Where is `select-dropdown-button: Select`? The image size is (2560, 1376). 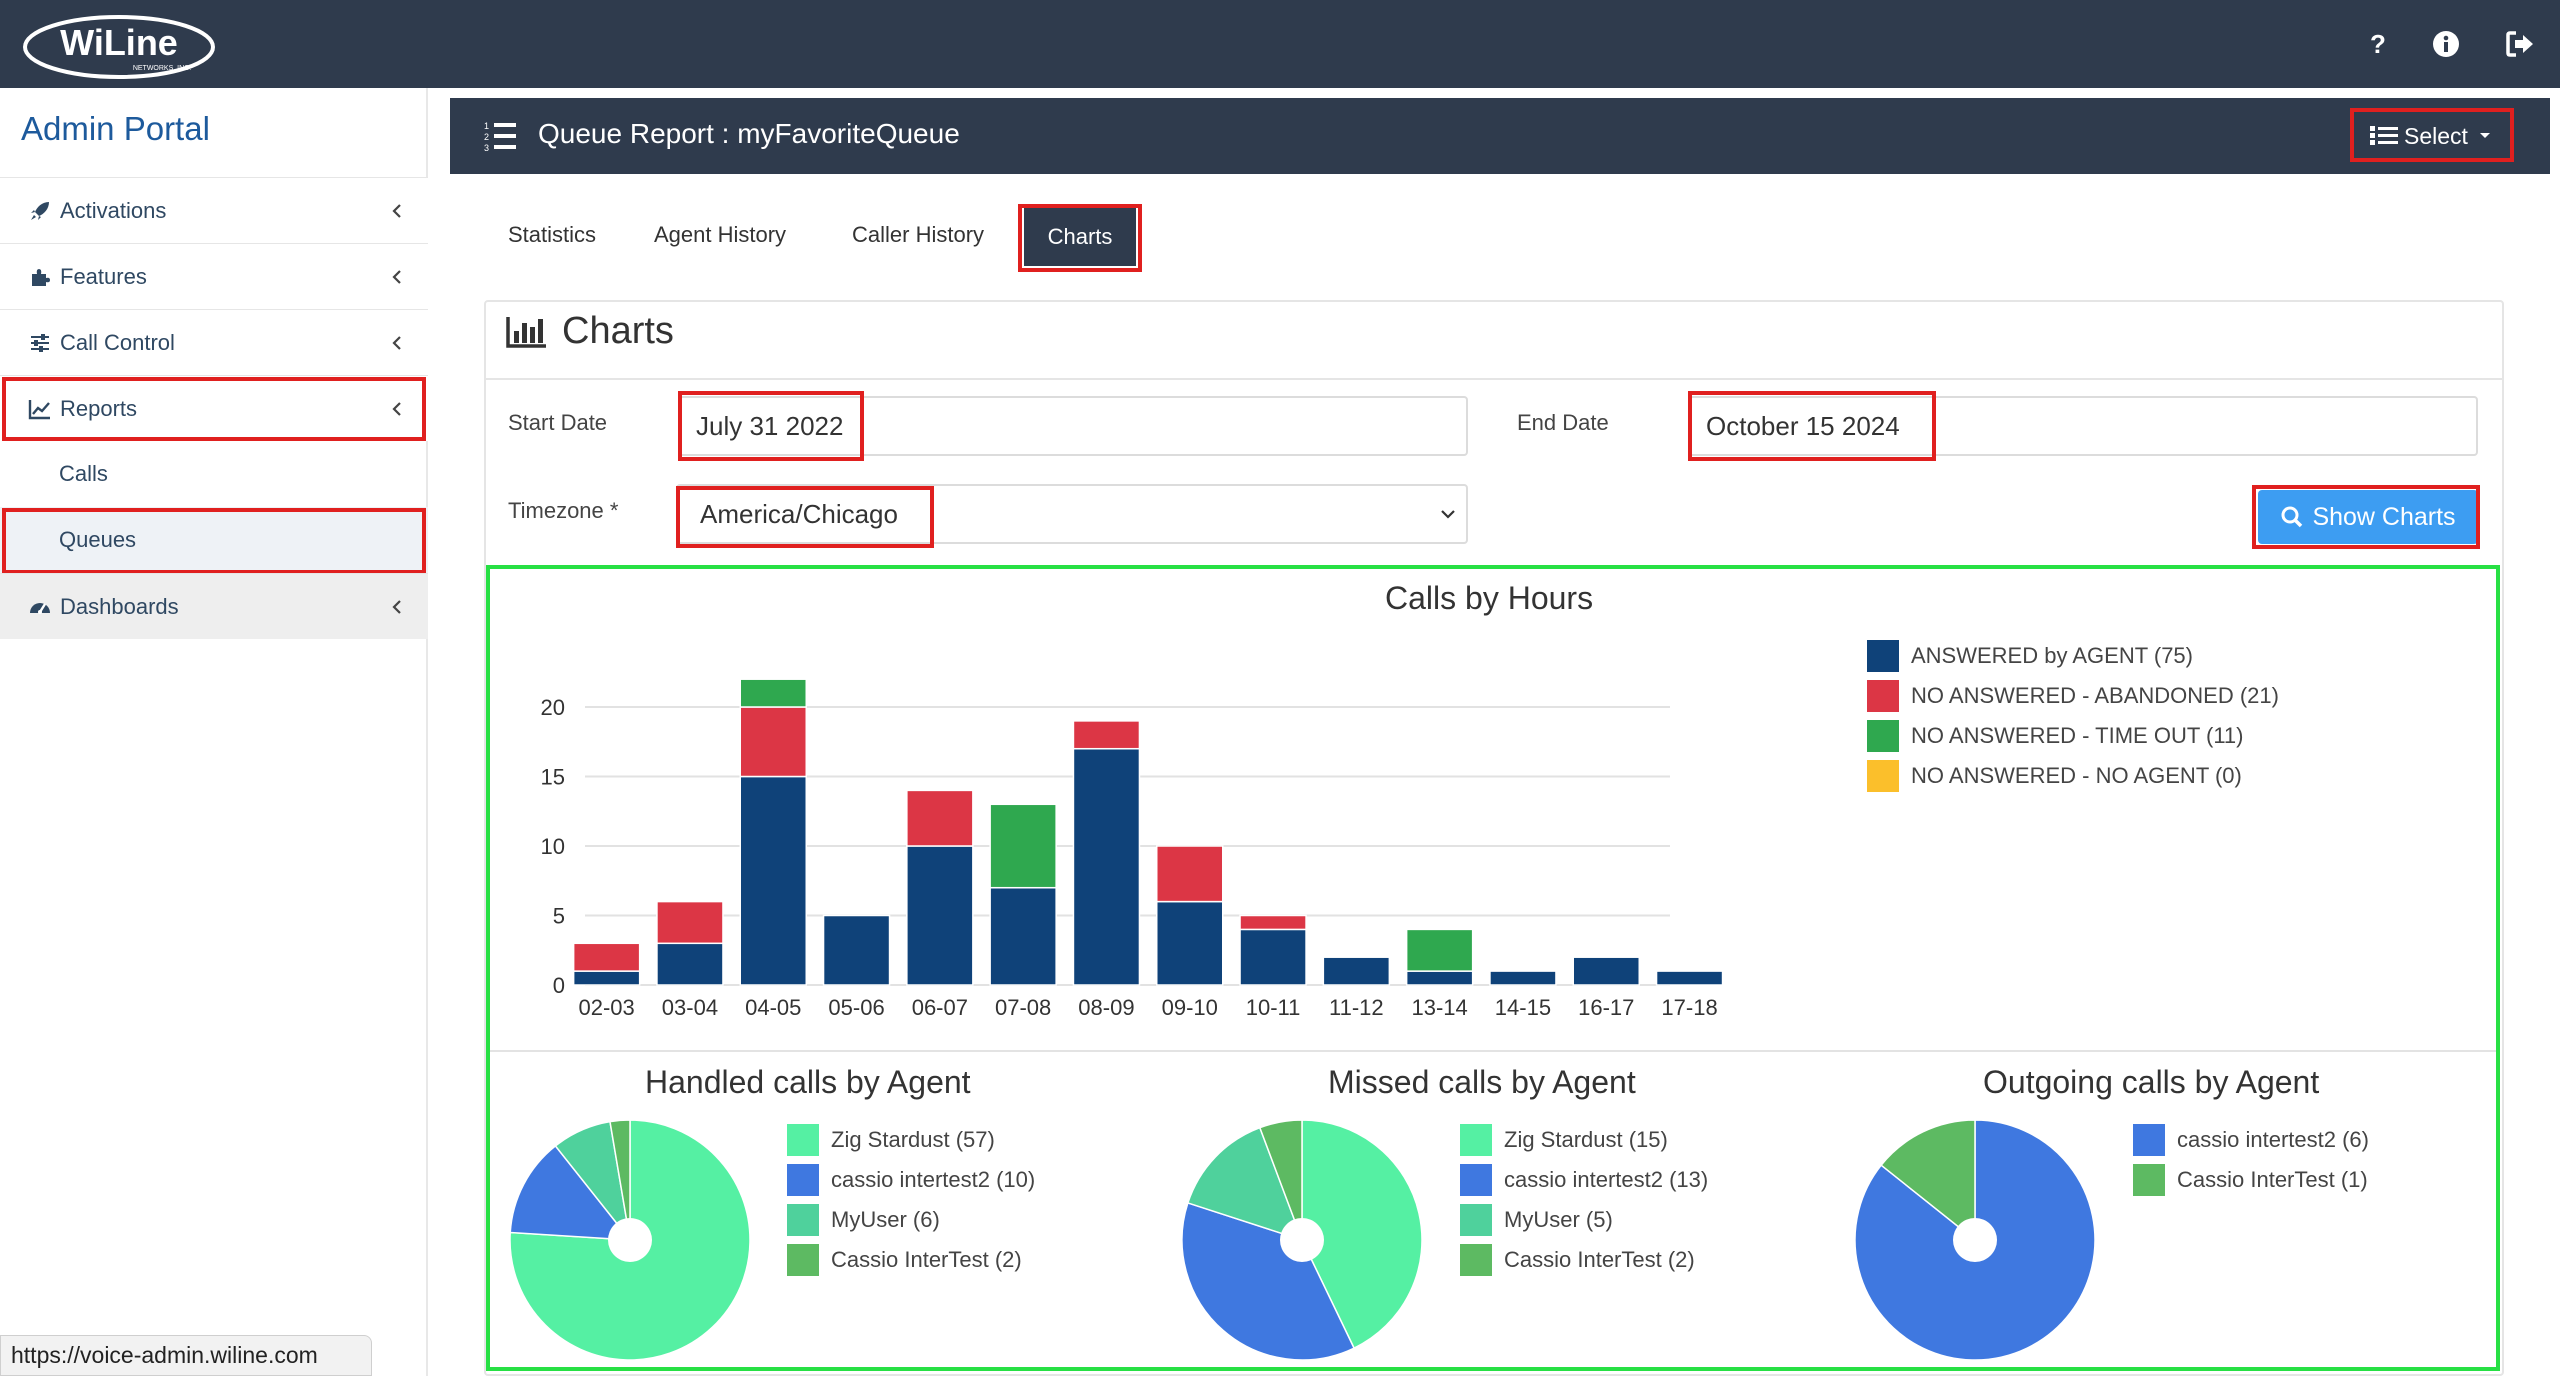 select-dropdown-button: Select is located at coordinates (2433, 136).